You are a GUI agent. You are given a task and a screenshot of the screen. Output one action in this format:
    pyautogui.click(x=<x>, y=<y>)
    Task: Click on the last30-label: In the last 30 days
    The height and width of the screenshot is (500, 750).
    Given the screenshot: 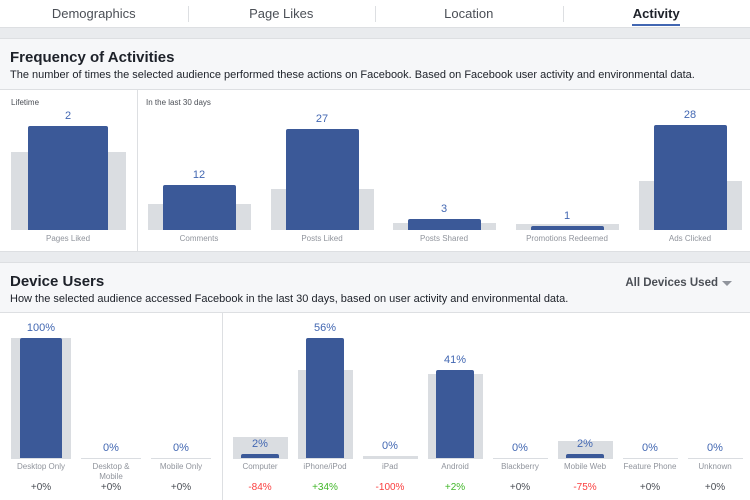 What is the action you would take?
    pyautogui.click(x=178, y=102)
    